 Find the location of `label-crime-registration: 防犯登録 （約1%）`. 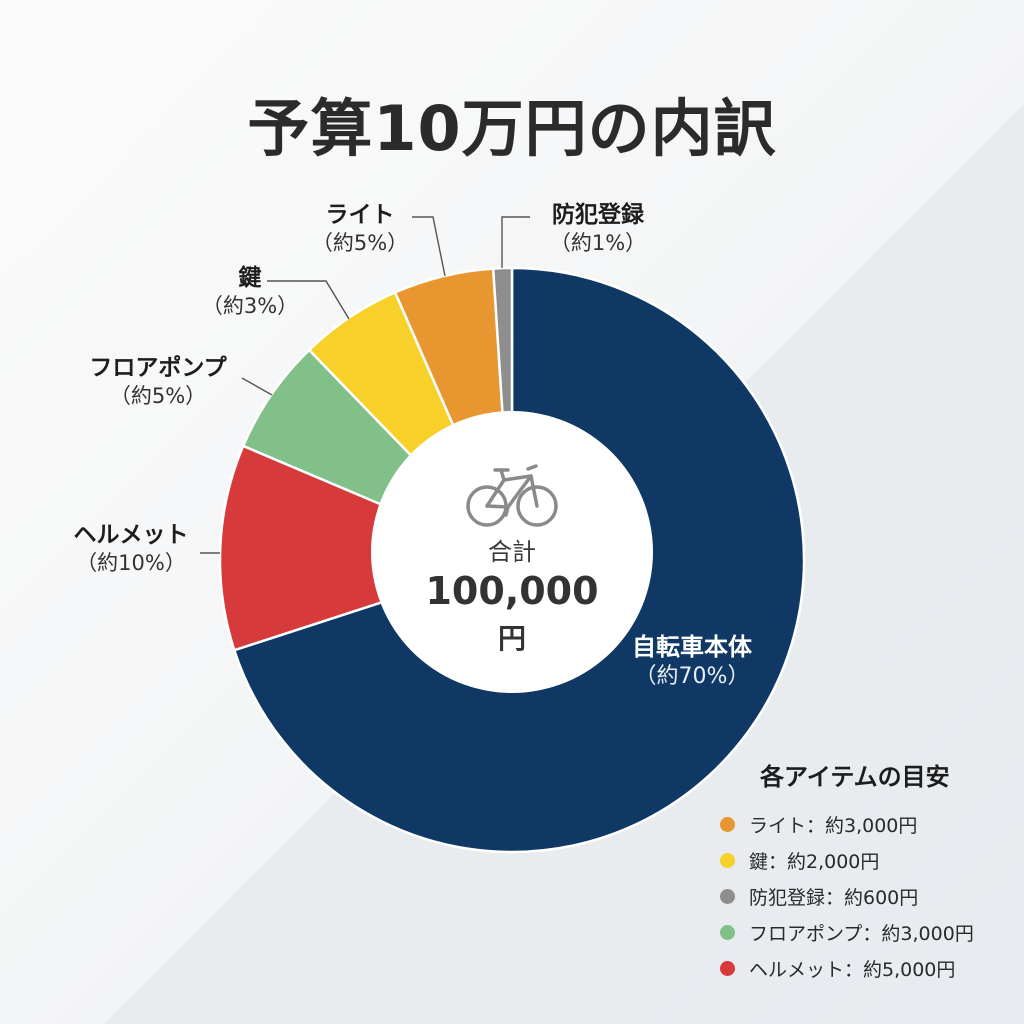

label-crime-registration: 防犯登録 （約1%） is located at coordinates (598, 228).